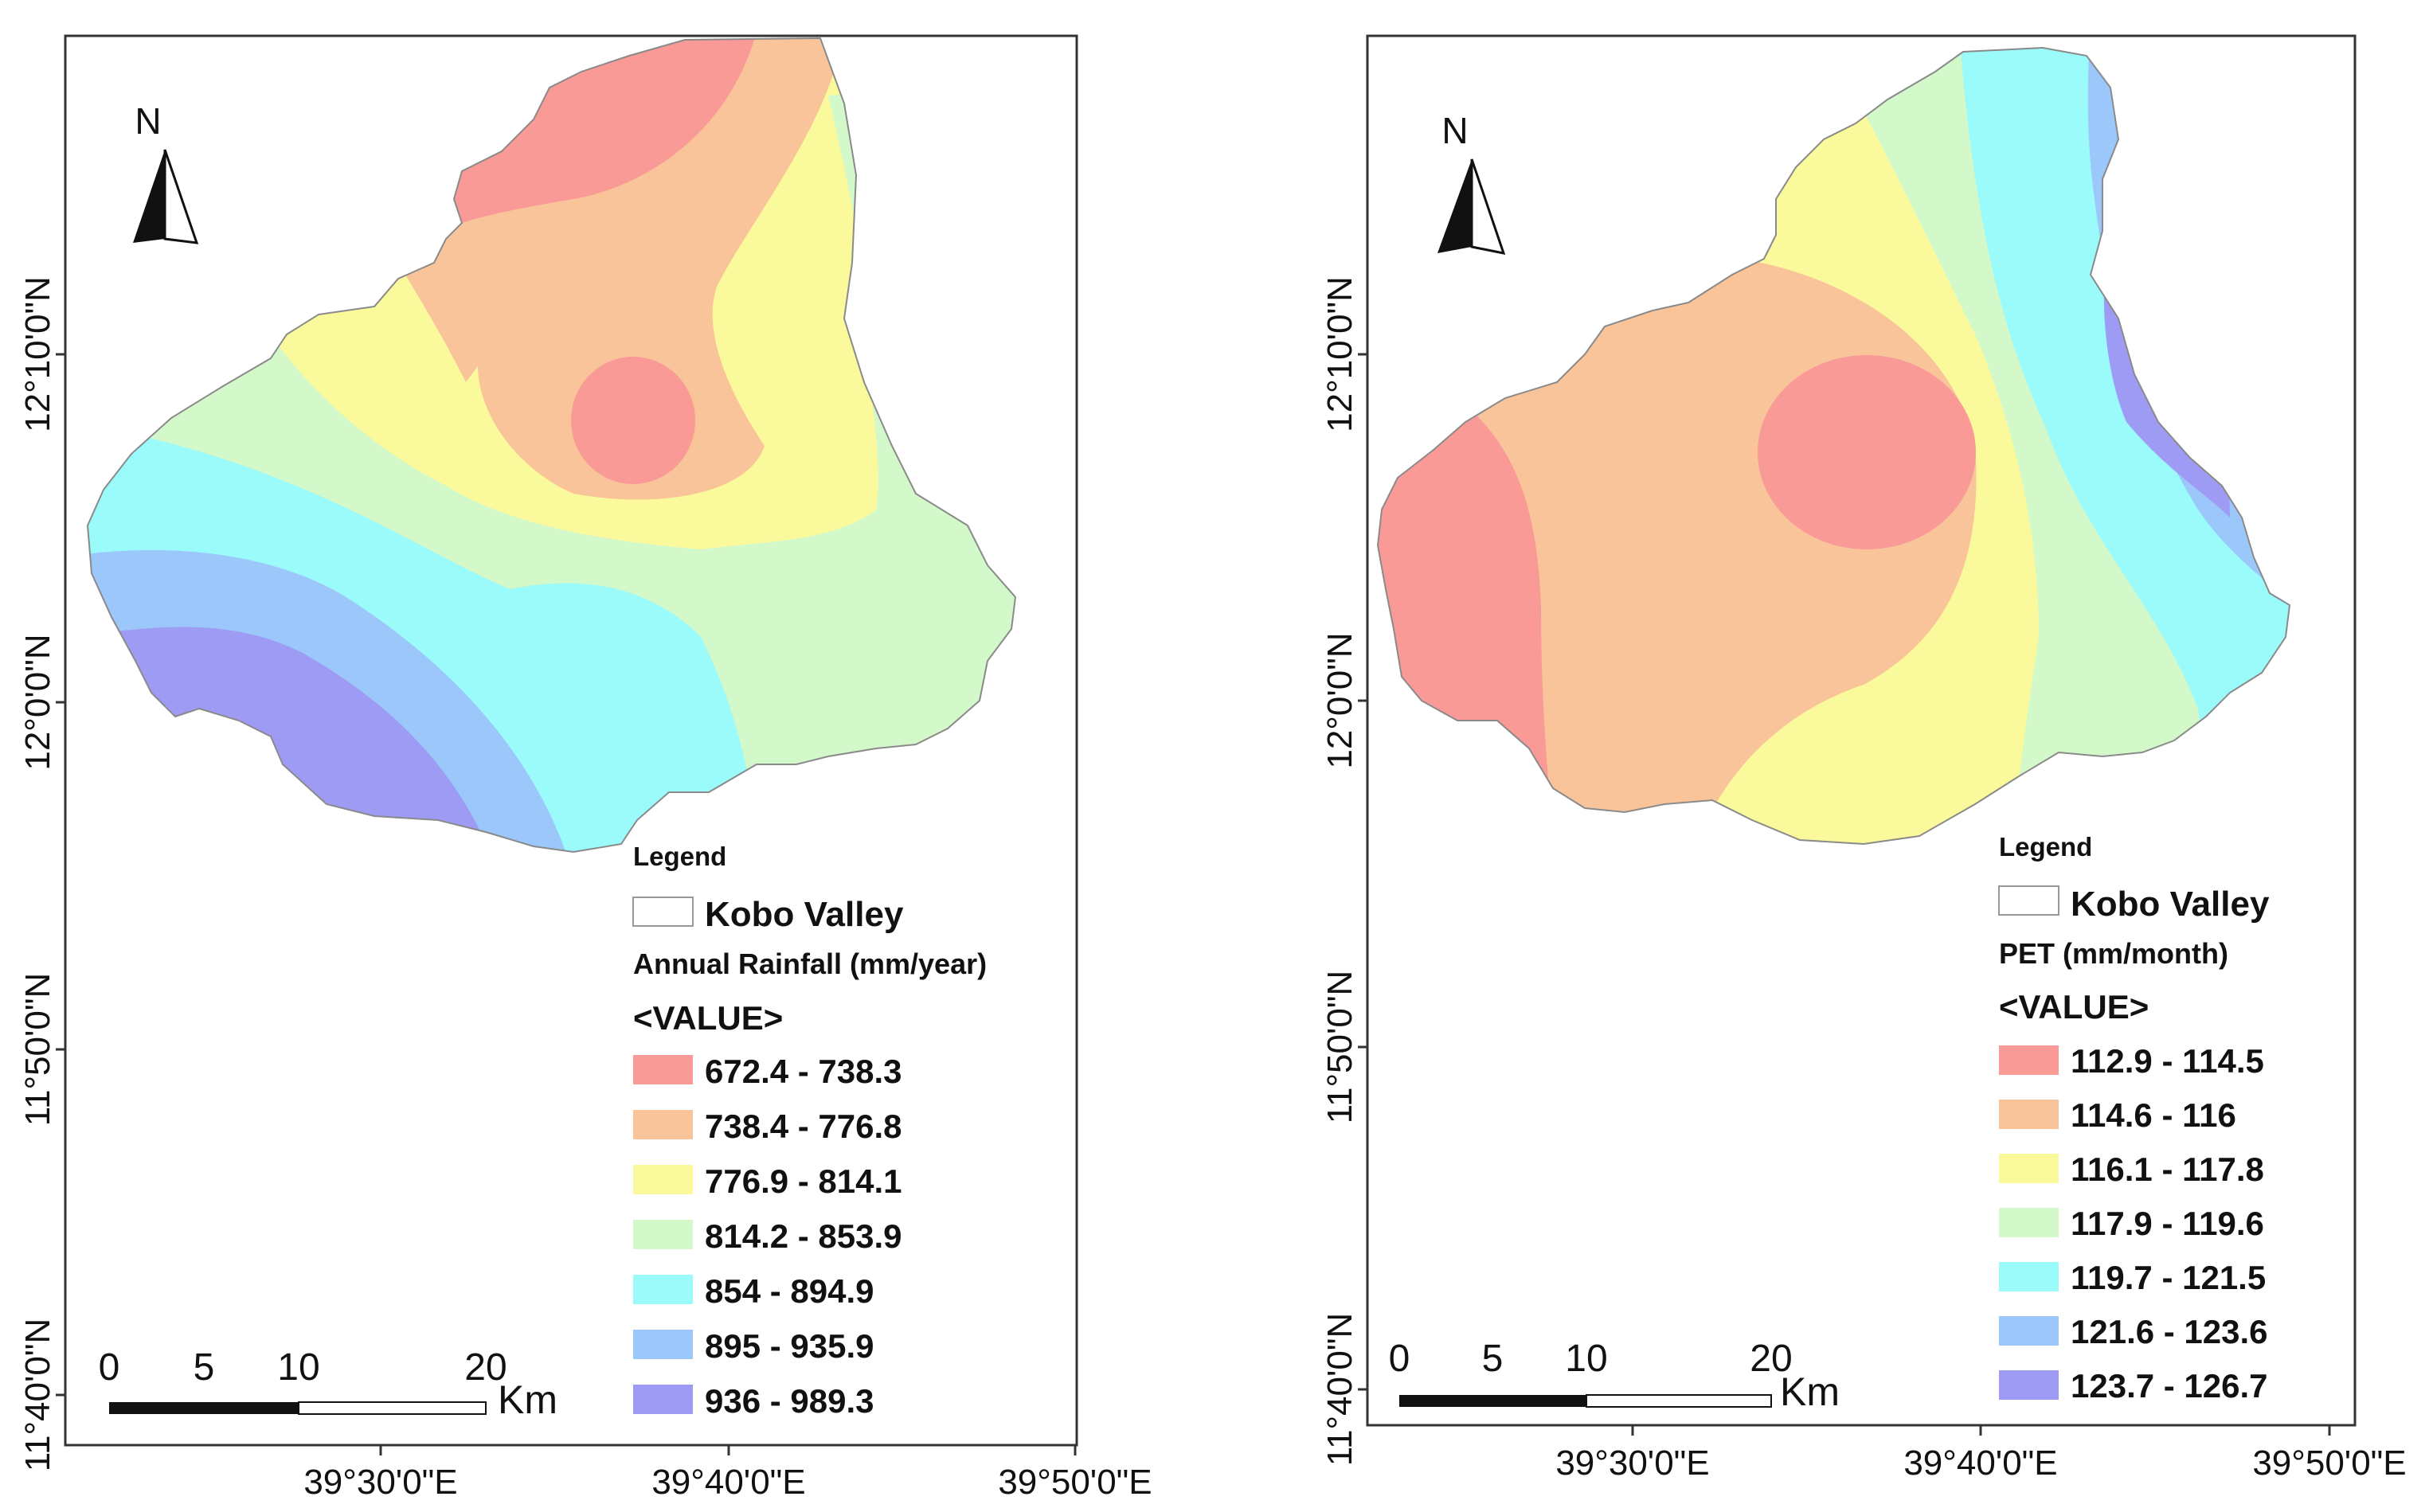 Image resolution: width=2429 pixels, height=1512 pixels. What do you see at coordinates (1339, 700) in the screenshot?
I see `pet-lat-label: 12°0'0"N` at bounding box center [1339, 700].